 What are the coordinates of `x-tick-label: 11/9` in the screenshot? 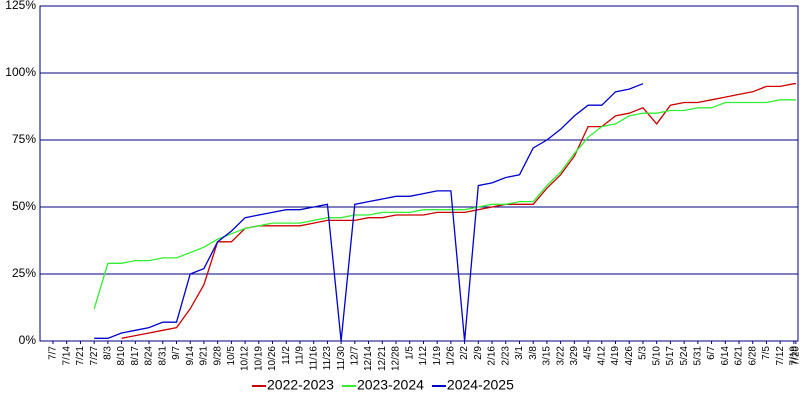 It's located at (300, 355).